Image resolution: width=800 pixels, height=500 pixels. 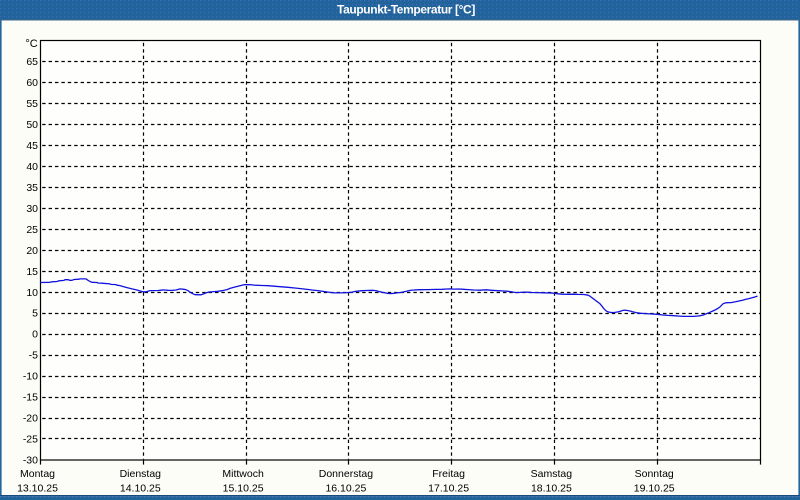 I want to click on svg-text: -10, so click(x=30, y=377).